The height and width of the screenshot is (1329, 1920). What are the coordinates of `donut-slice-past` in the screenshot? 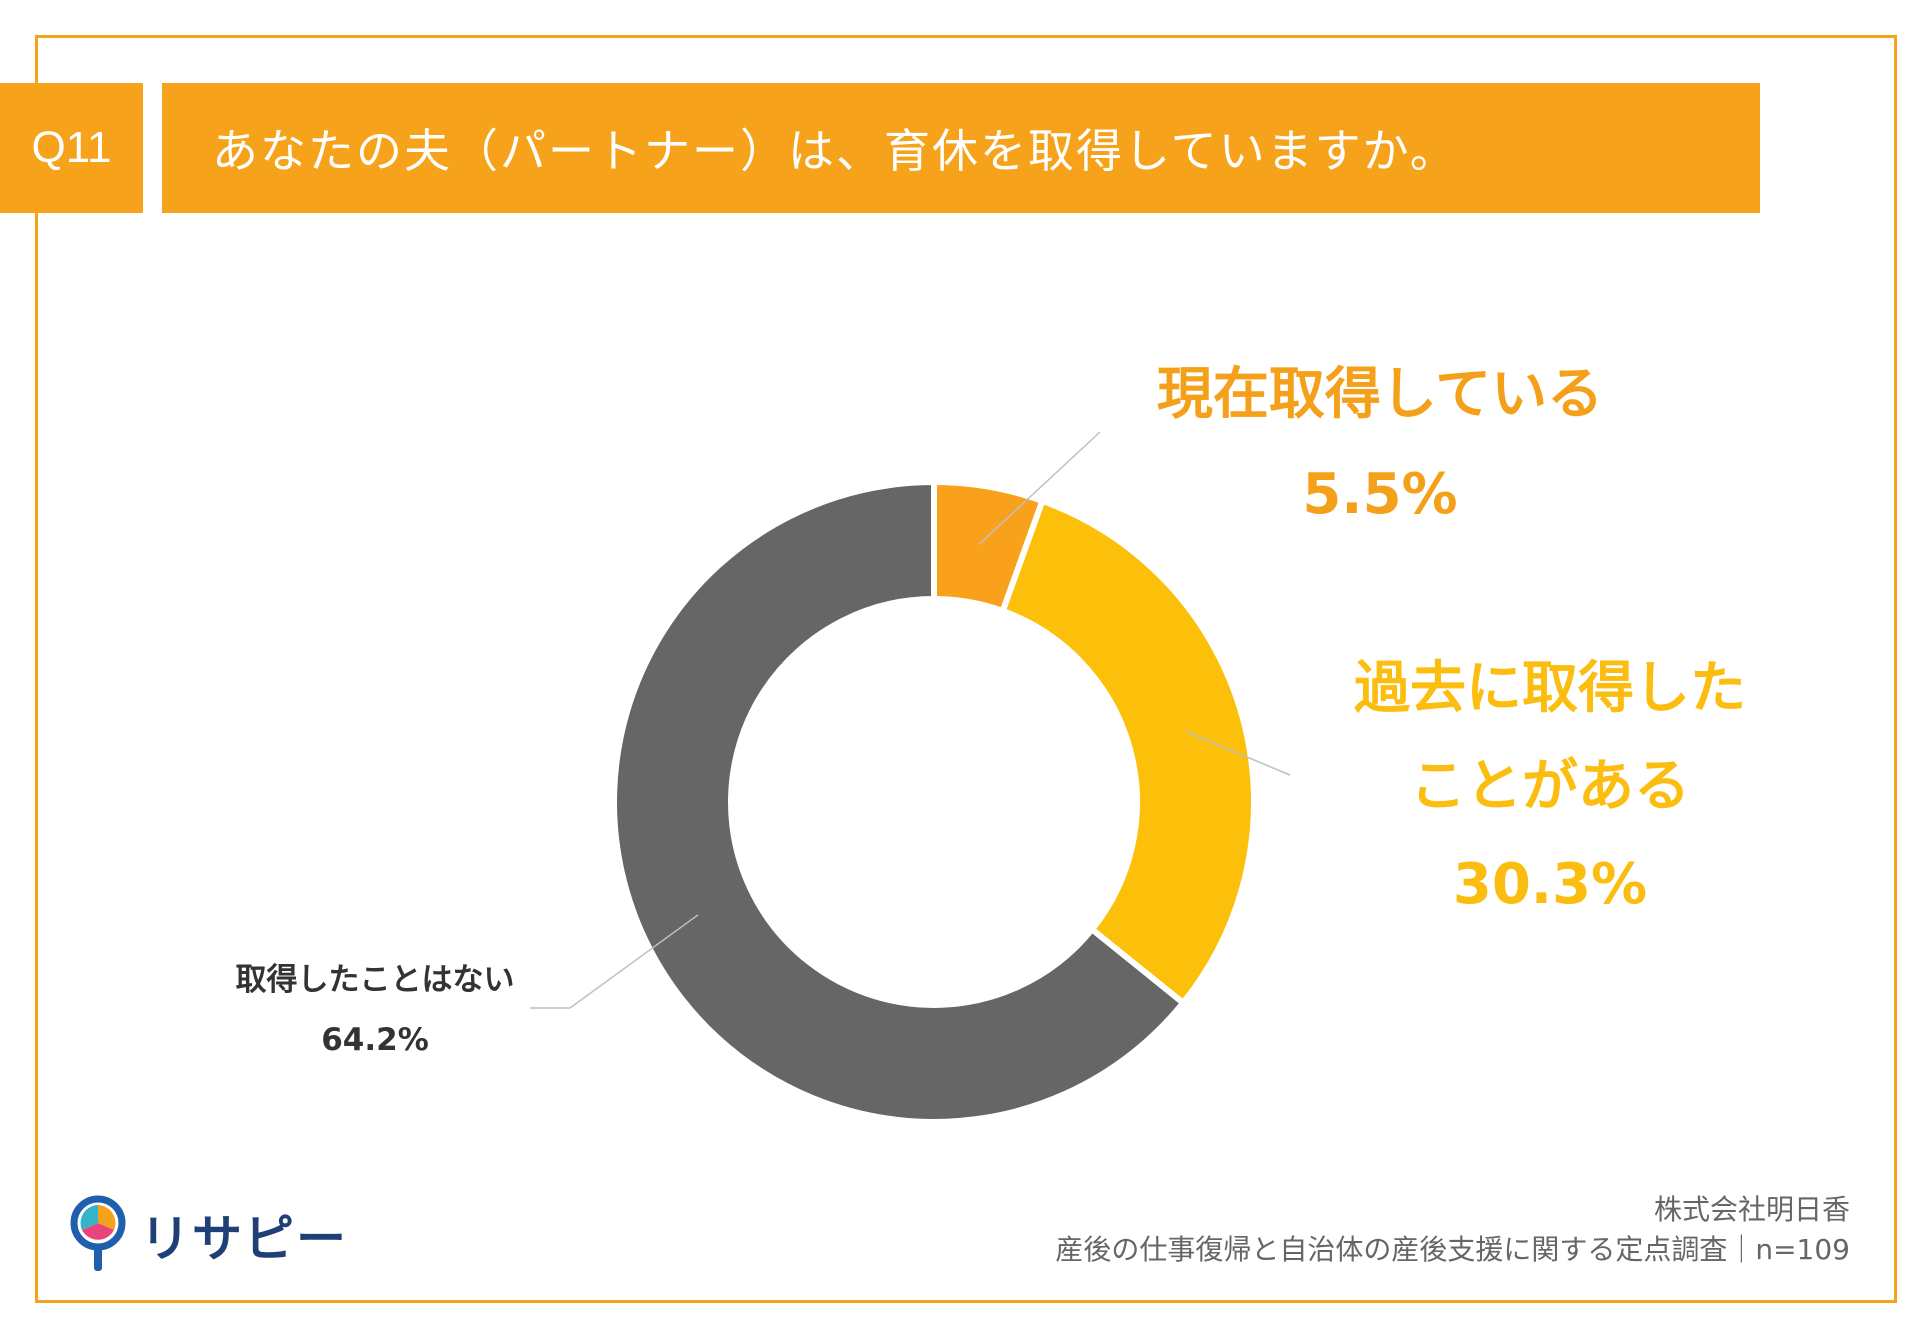 It's located at (1127, 752).